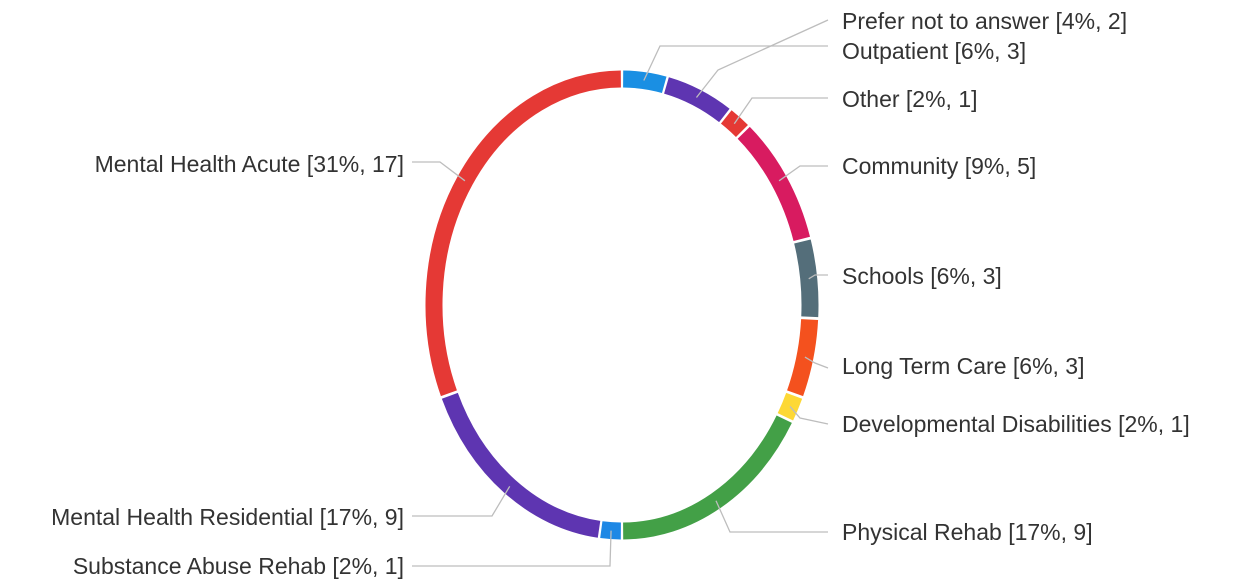  What do you see at coordinates (249, 164) in the screenshot?
I see `slice-label: Mental Health Acute [31%, 17]` at bounding box center [249, 164].